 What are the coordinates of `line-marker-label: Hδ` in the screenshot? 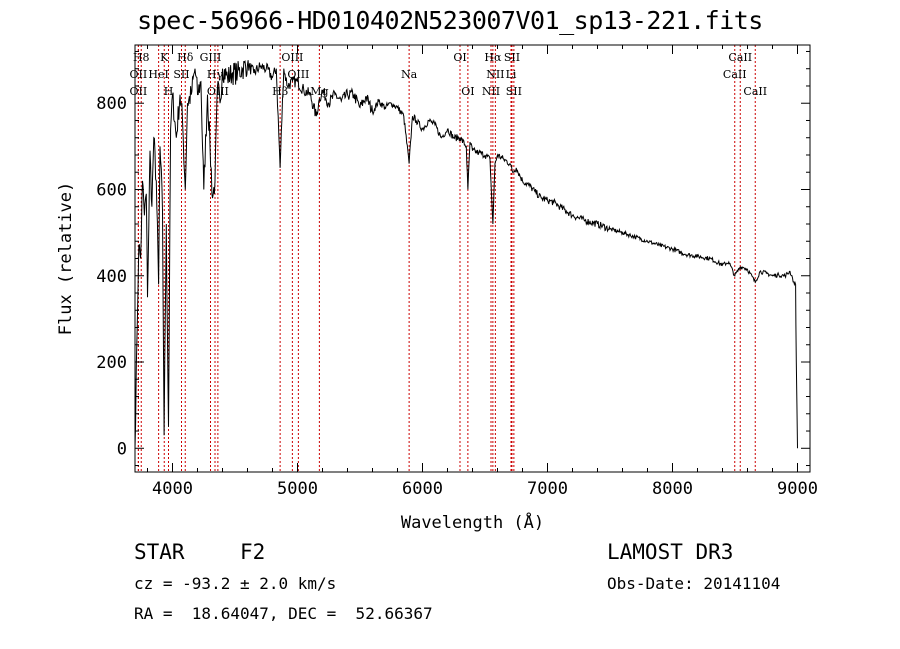 It's located at (185, 57).